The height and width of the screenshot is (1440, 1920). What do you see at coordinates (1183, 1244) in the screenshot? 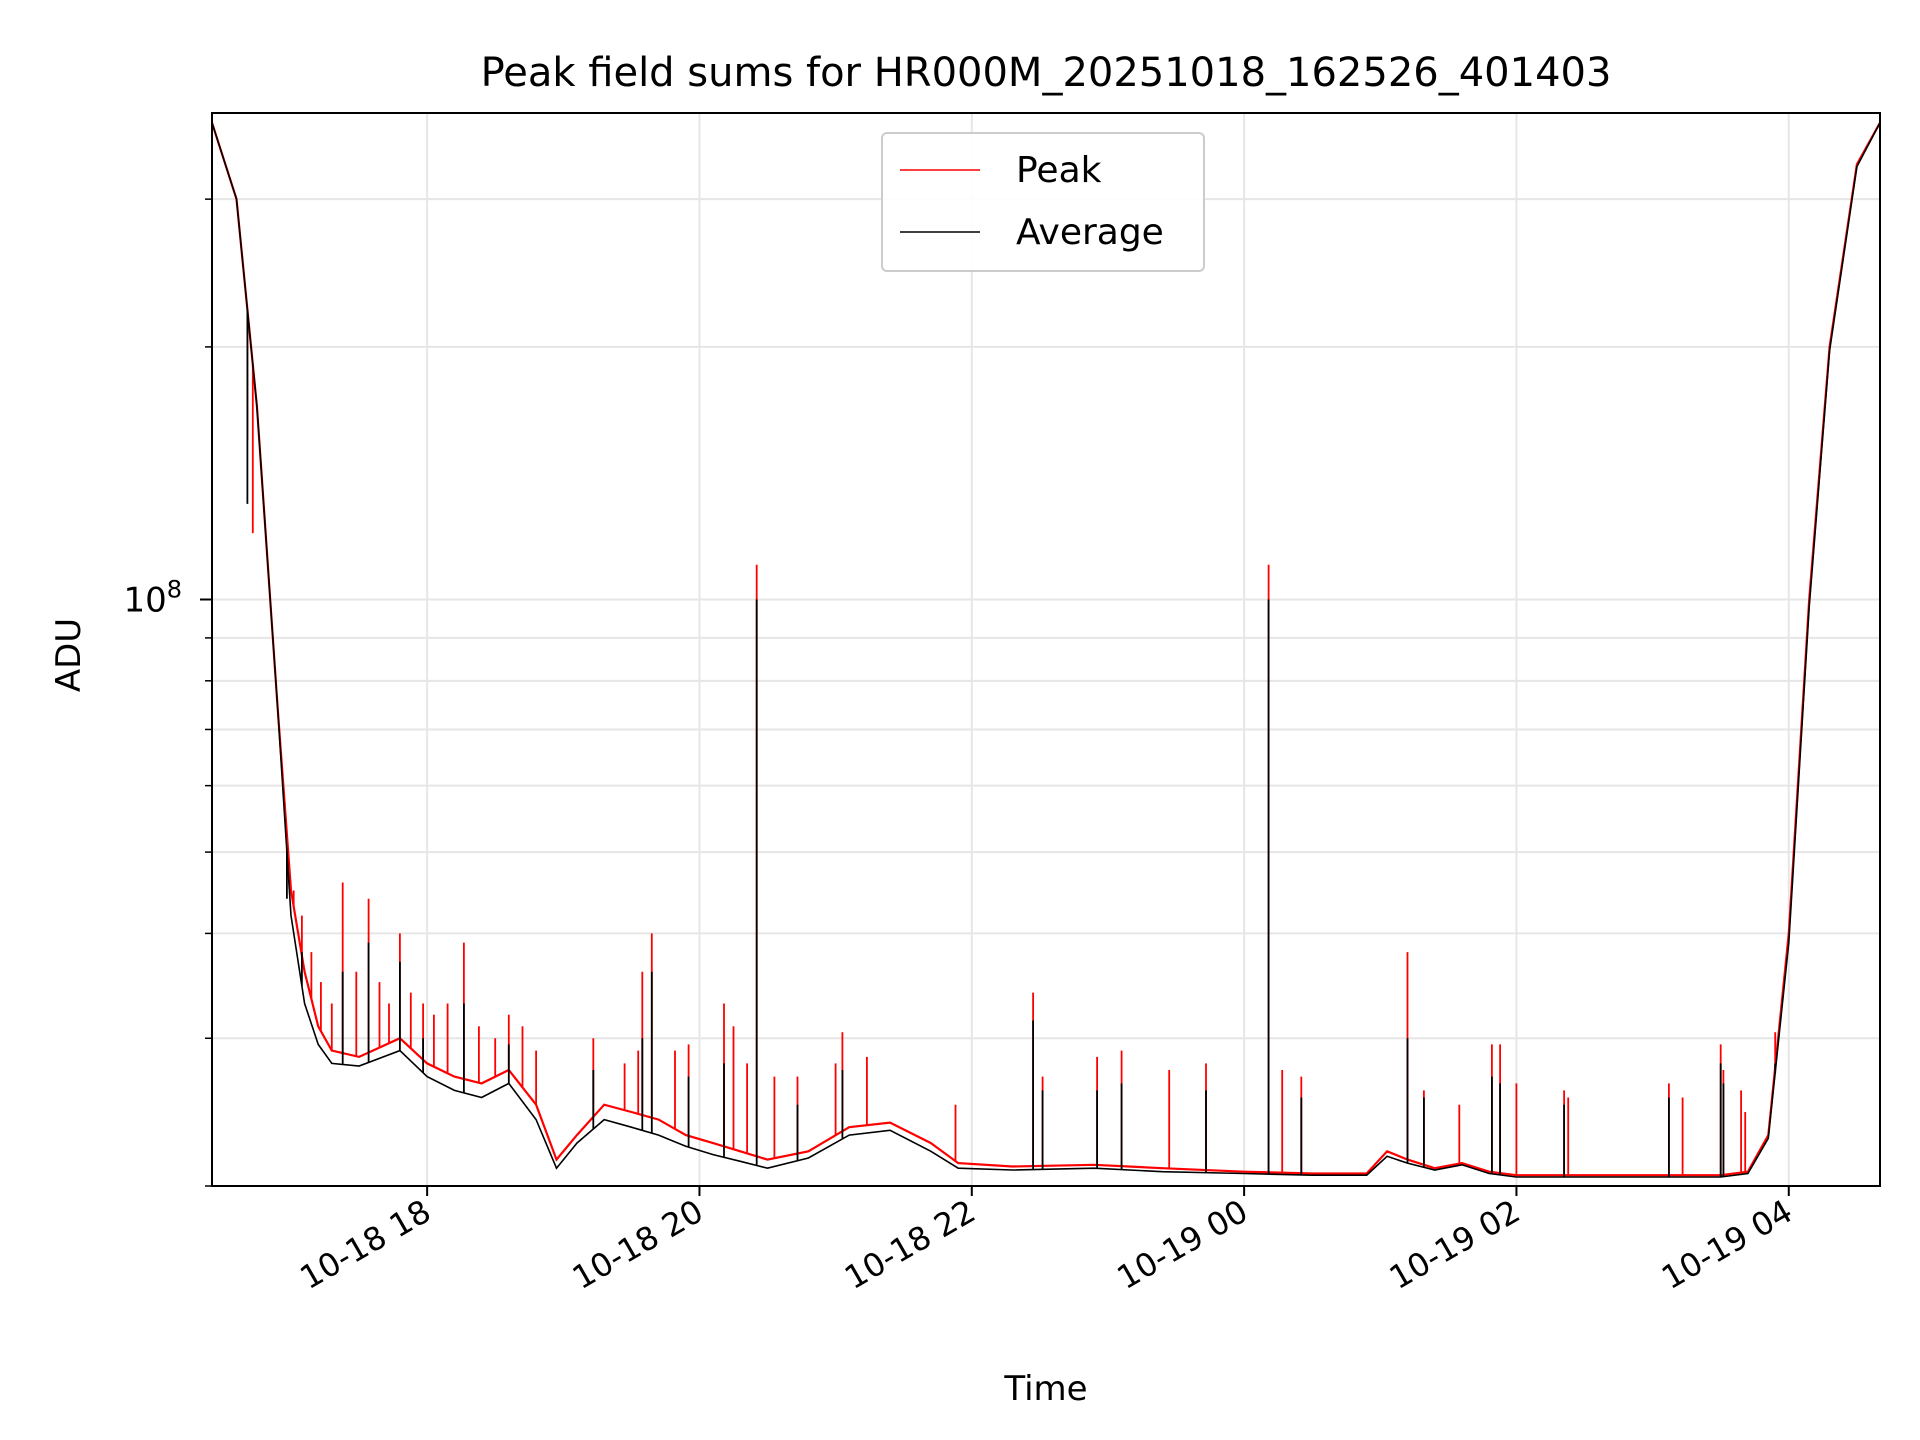
I see `x-tick-label: 10-19 00` at bounding box center [1183, 1244].